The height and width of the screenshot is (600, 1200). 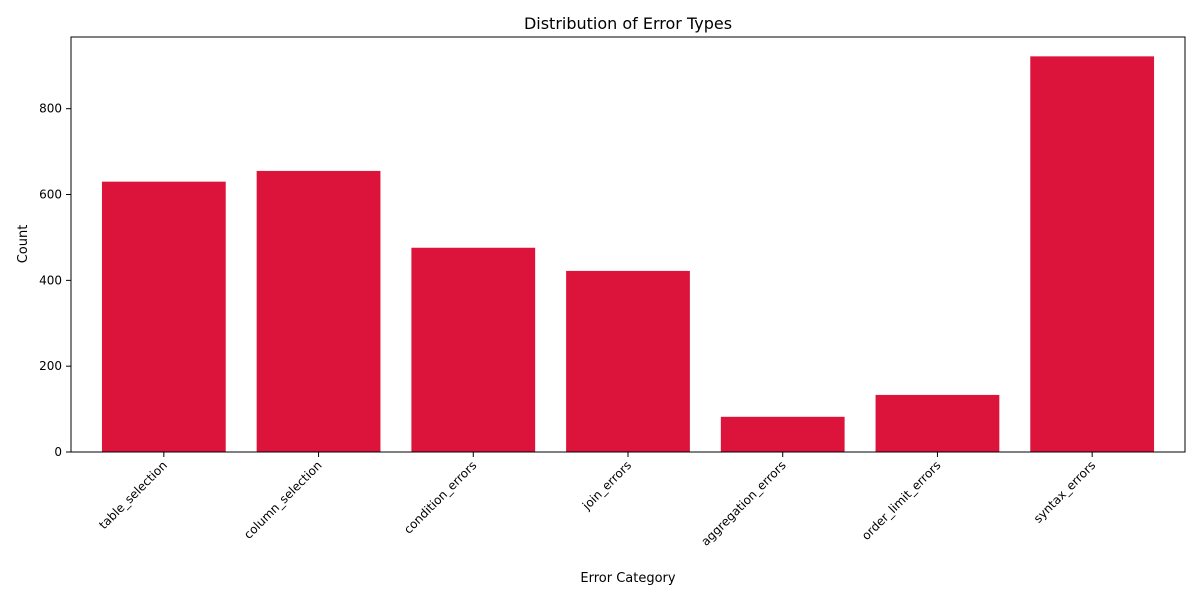 What do you see at coordinates (1064, 491) in the screenshot?
I see `x-tick-label: syntax_errors` at bounding box center [1064, 491].